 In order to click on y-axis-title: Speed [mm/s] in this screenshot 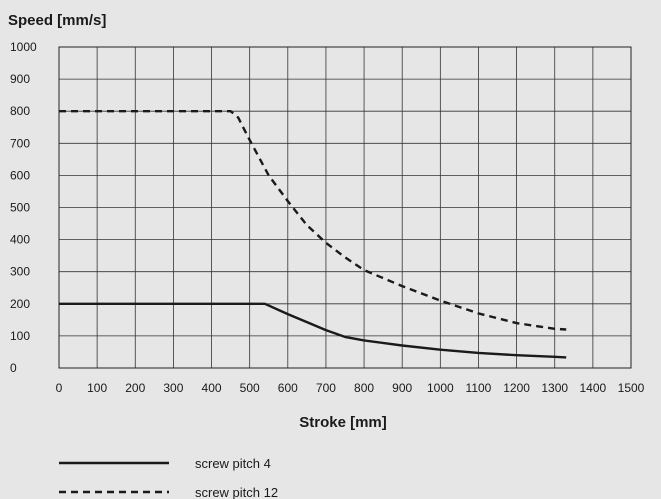, I will do `click(57, 20)`.